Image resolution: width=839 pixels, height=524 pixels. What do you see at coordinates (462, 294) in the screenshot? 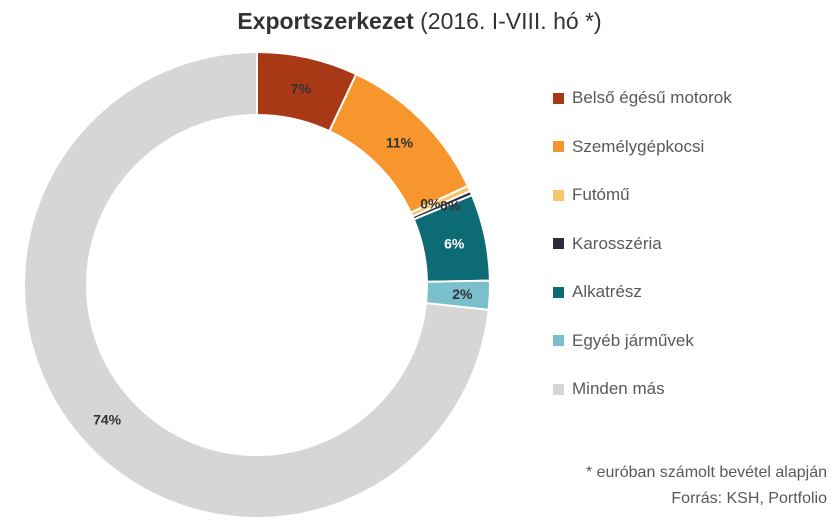
I see `slice-label-6: 2%` at bounding box center [462, 294].